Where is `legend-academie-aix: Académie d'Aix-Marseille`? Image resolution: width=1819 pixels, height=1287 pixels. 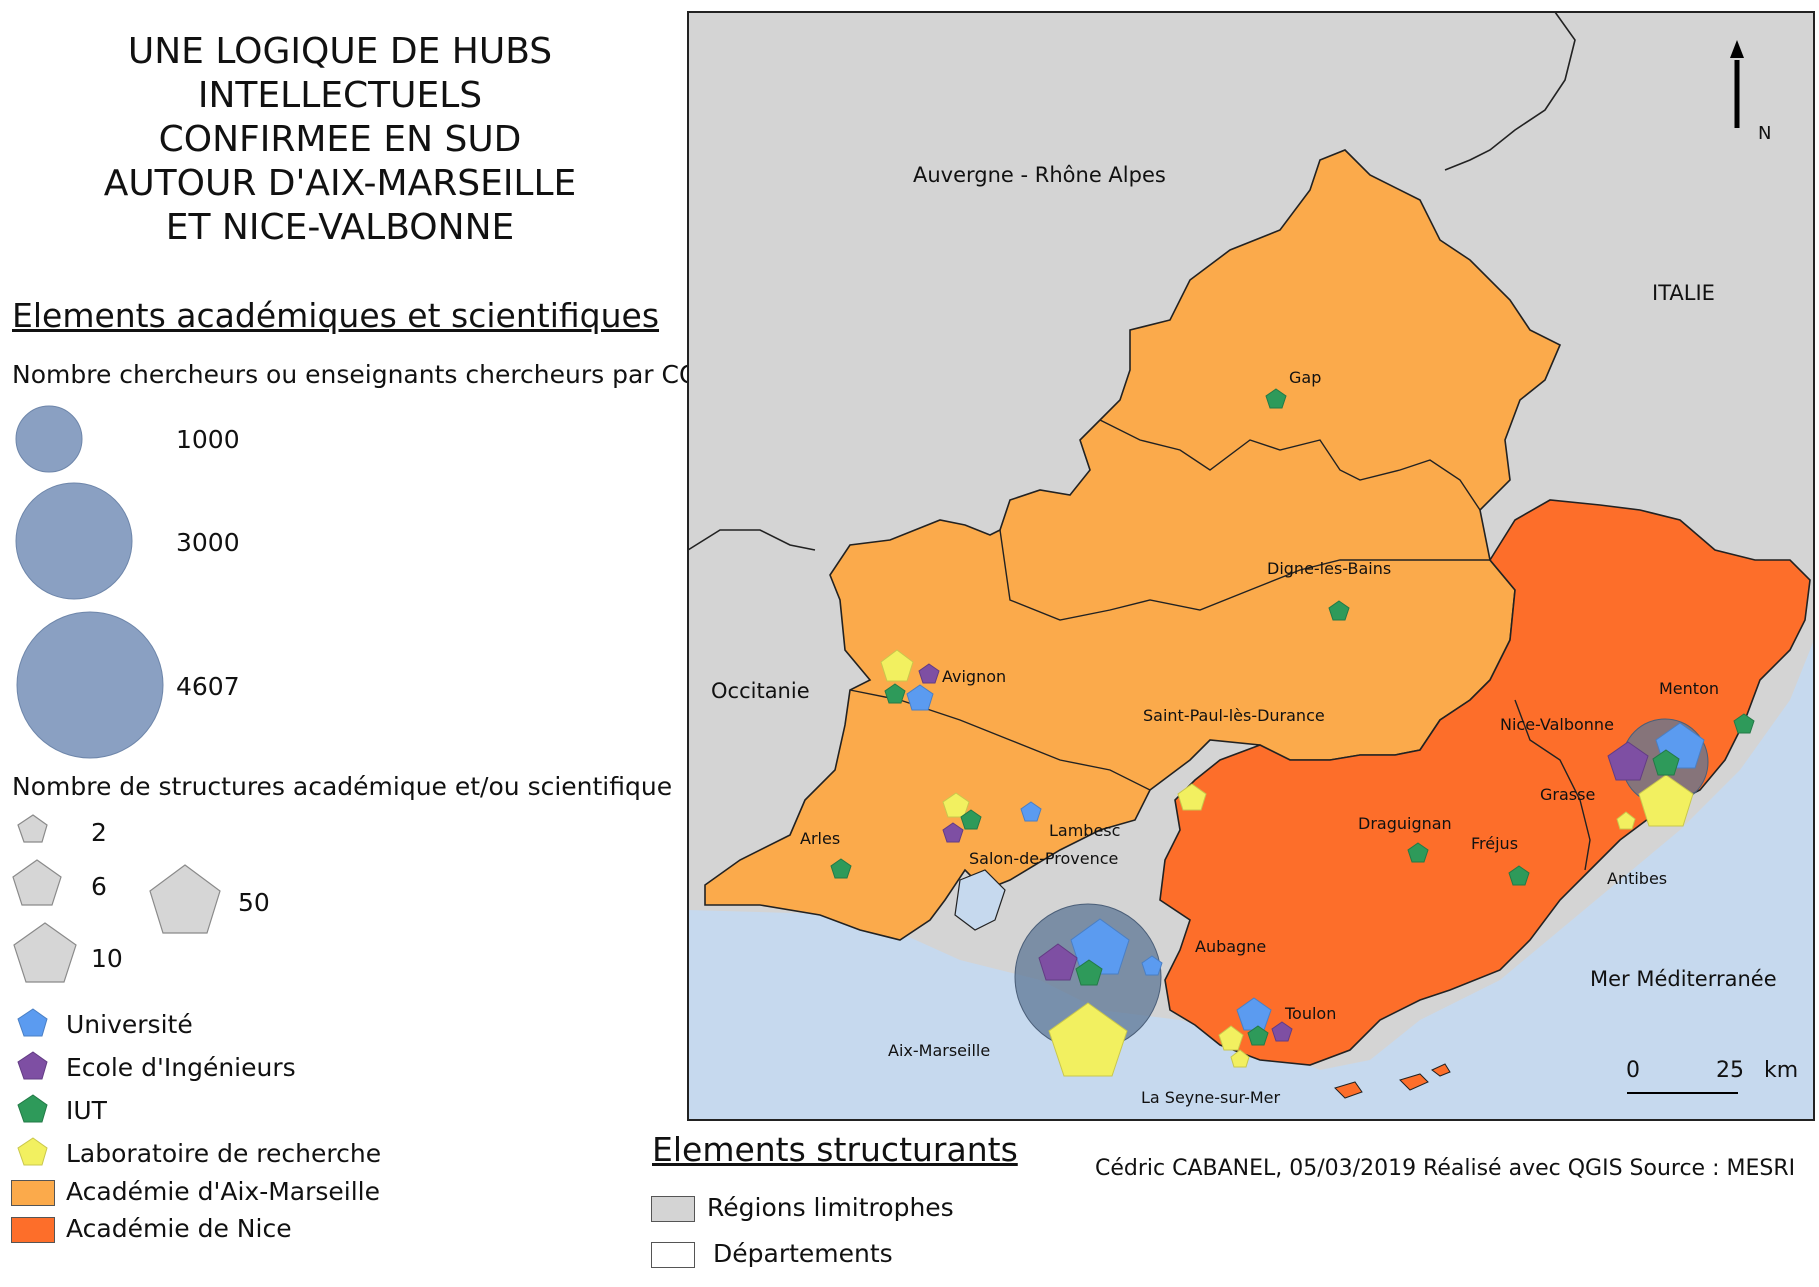 legend-academie-aix: Académie d'Aix-Marseille is located at coordinates (223, 1191).